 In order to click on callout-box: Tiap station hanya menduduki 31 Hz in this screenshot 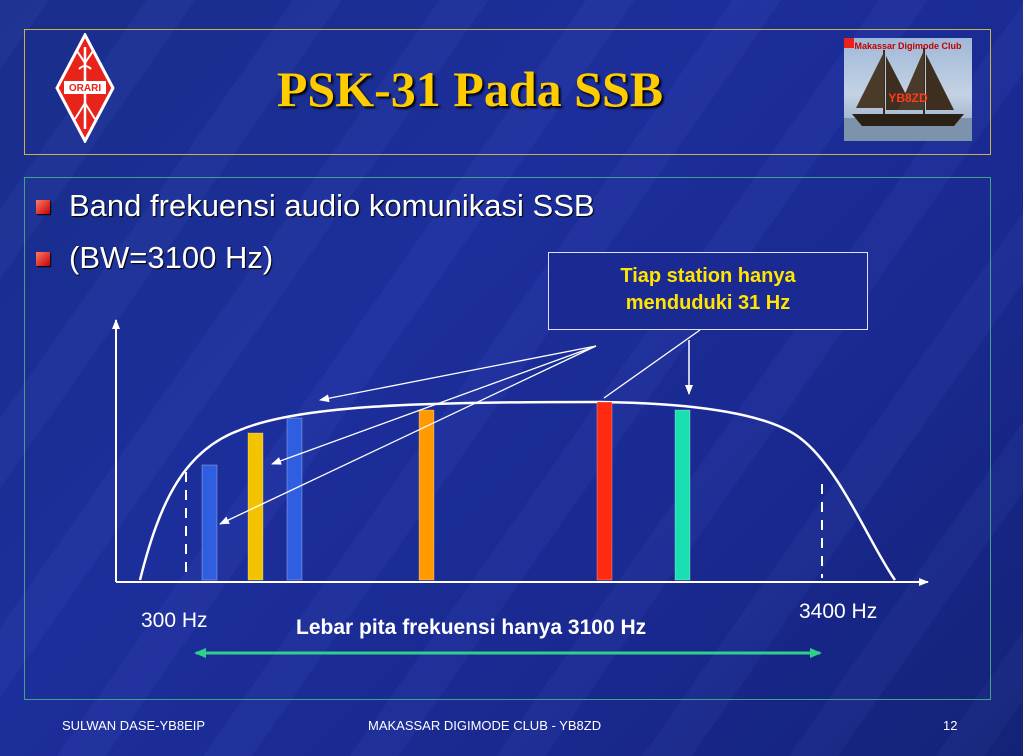, I will do `click(708, 291)`.